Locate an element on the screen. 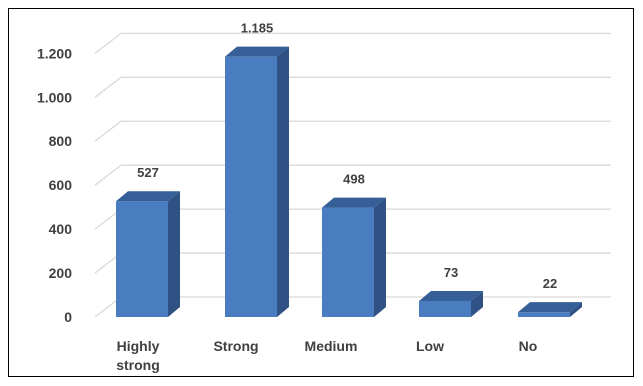 The height and width of the screenshot is (386, 643). x-category-label: Highly strong is located at coordinates (138, 355).